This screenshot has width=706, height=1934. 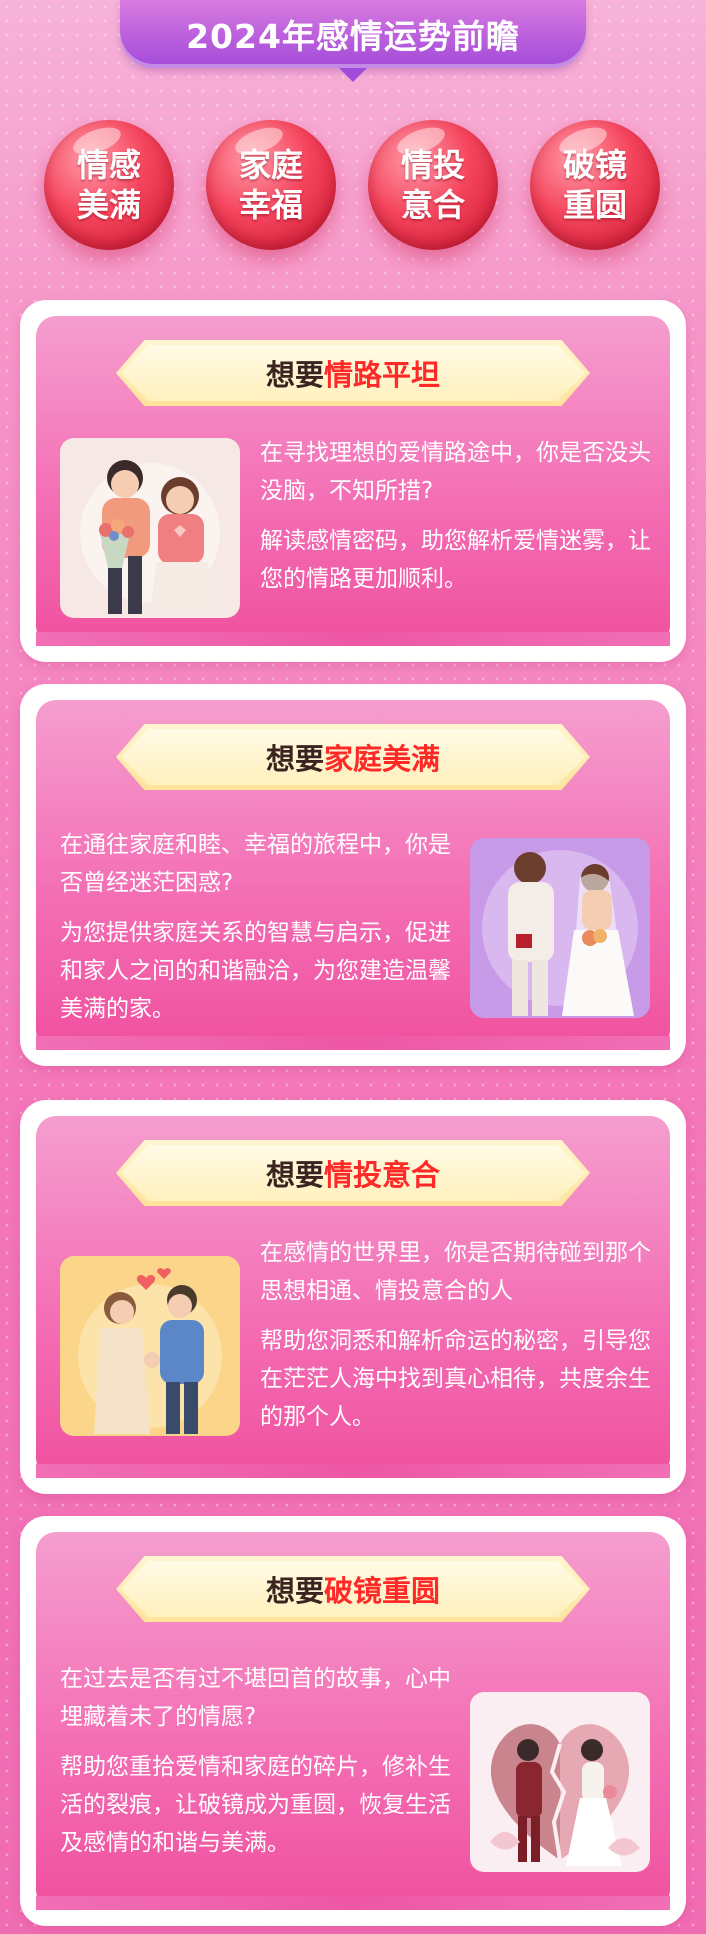 What do you see at coordinates (108, 165) in the screenshot?
I see `bubble-line: 情感` at bounding box center [108, 165].